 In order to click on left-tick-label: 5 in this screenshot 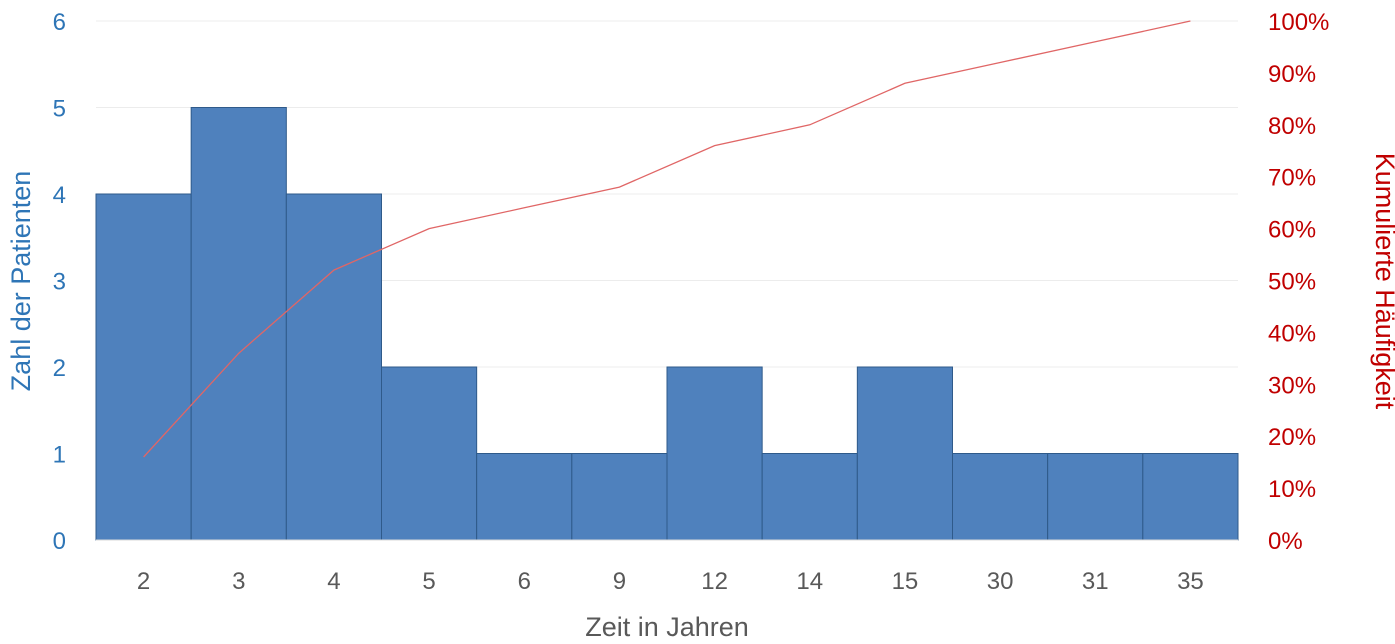, I will do `click(59, 109)`.